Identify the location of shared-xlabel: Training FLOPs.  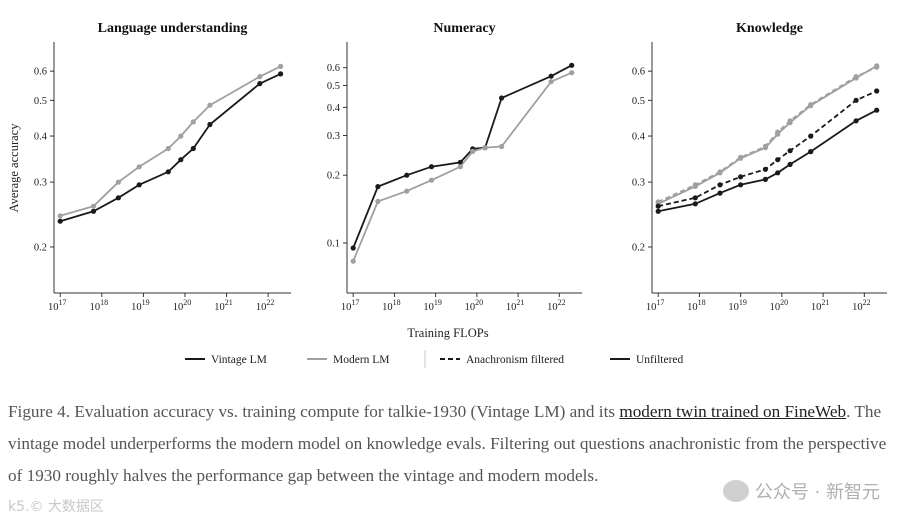
(447, 333).